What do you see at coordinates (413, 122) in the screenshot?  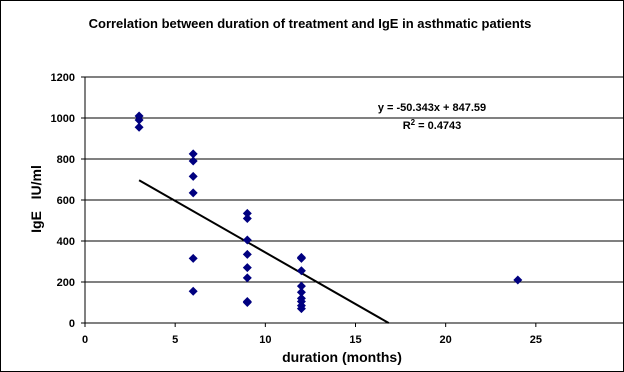 I see `r-squared-superscript: 2` at bounding box center [413, 122].